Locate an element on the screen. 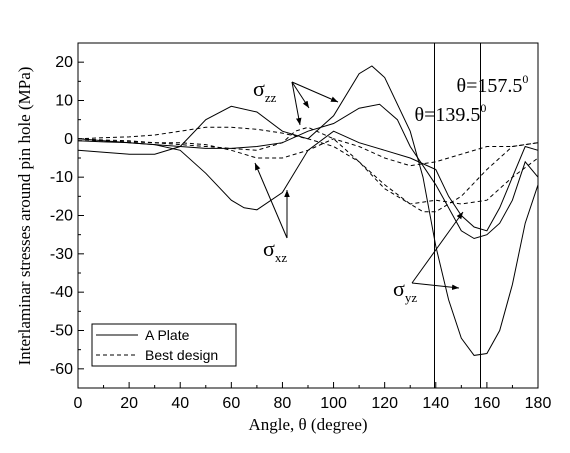 This screenshot has width=570, height=453. y-axis: 20 10 0 -10 -20 -30 -40 -50 -60 is located at coordinates (67, 221).